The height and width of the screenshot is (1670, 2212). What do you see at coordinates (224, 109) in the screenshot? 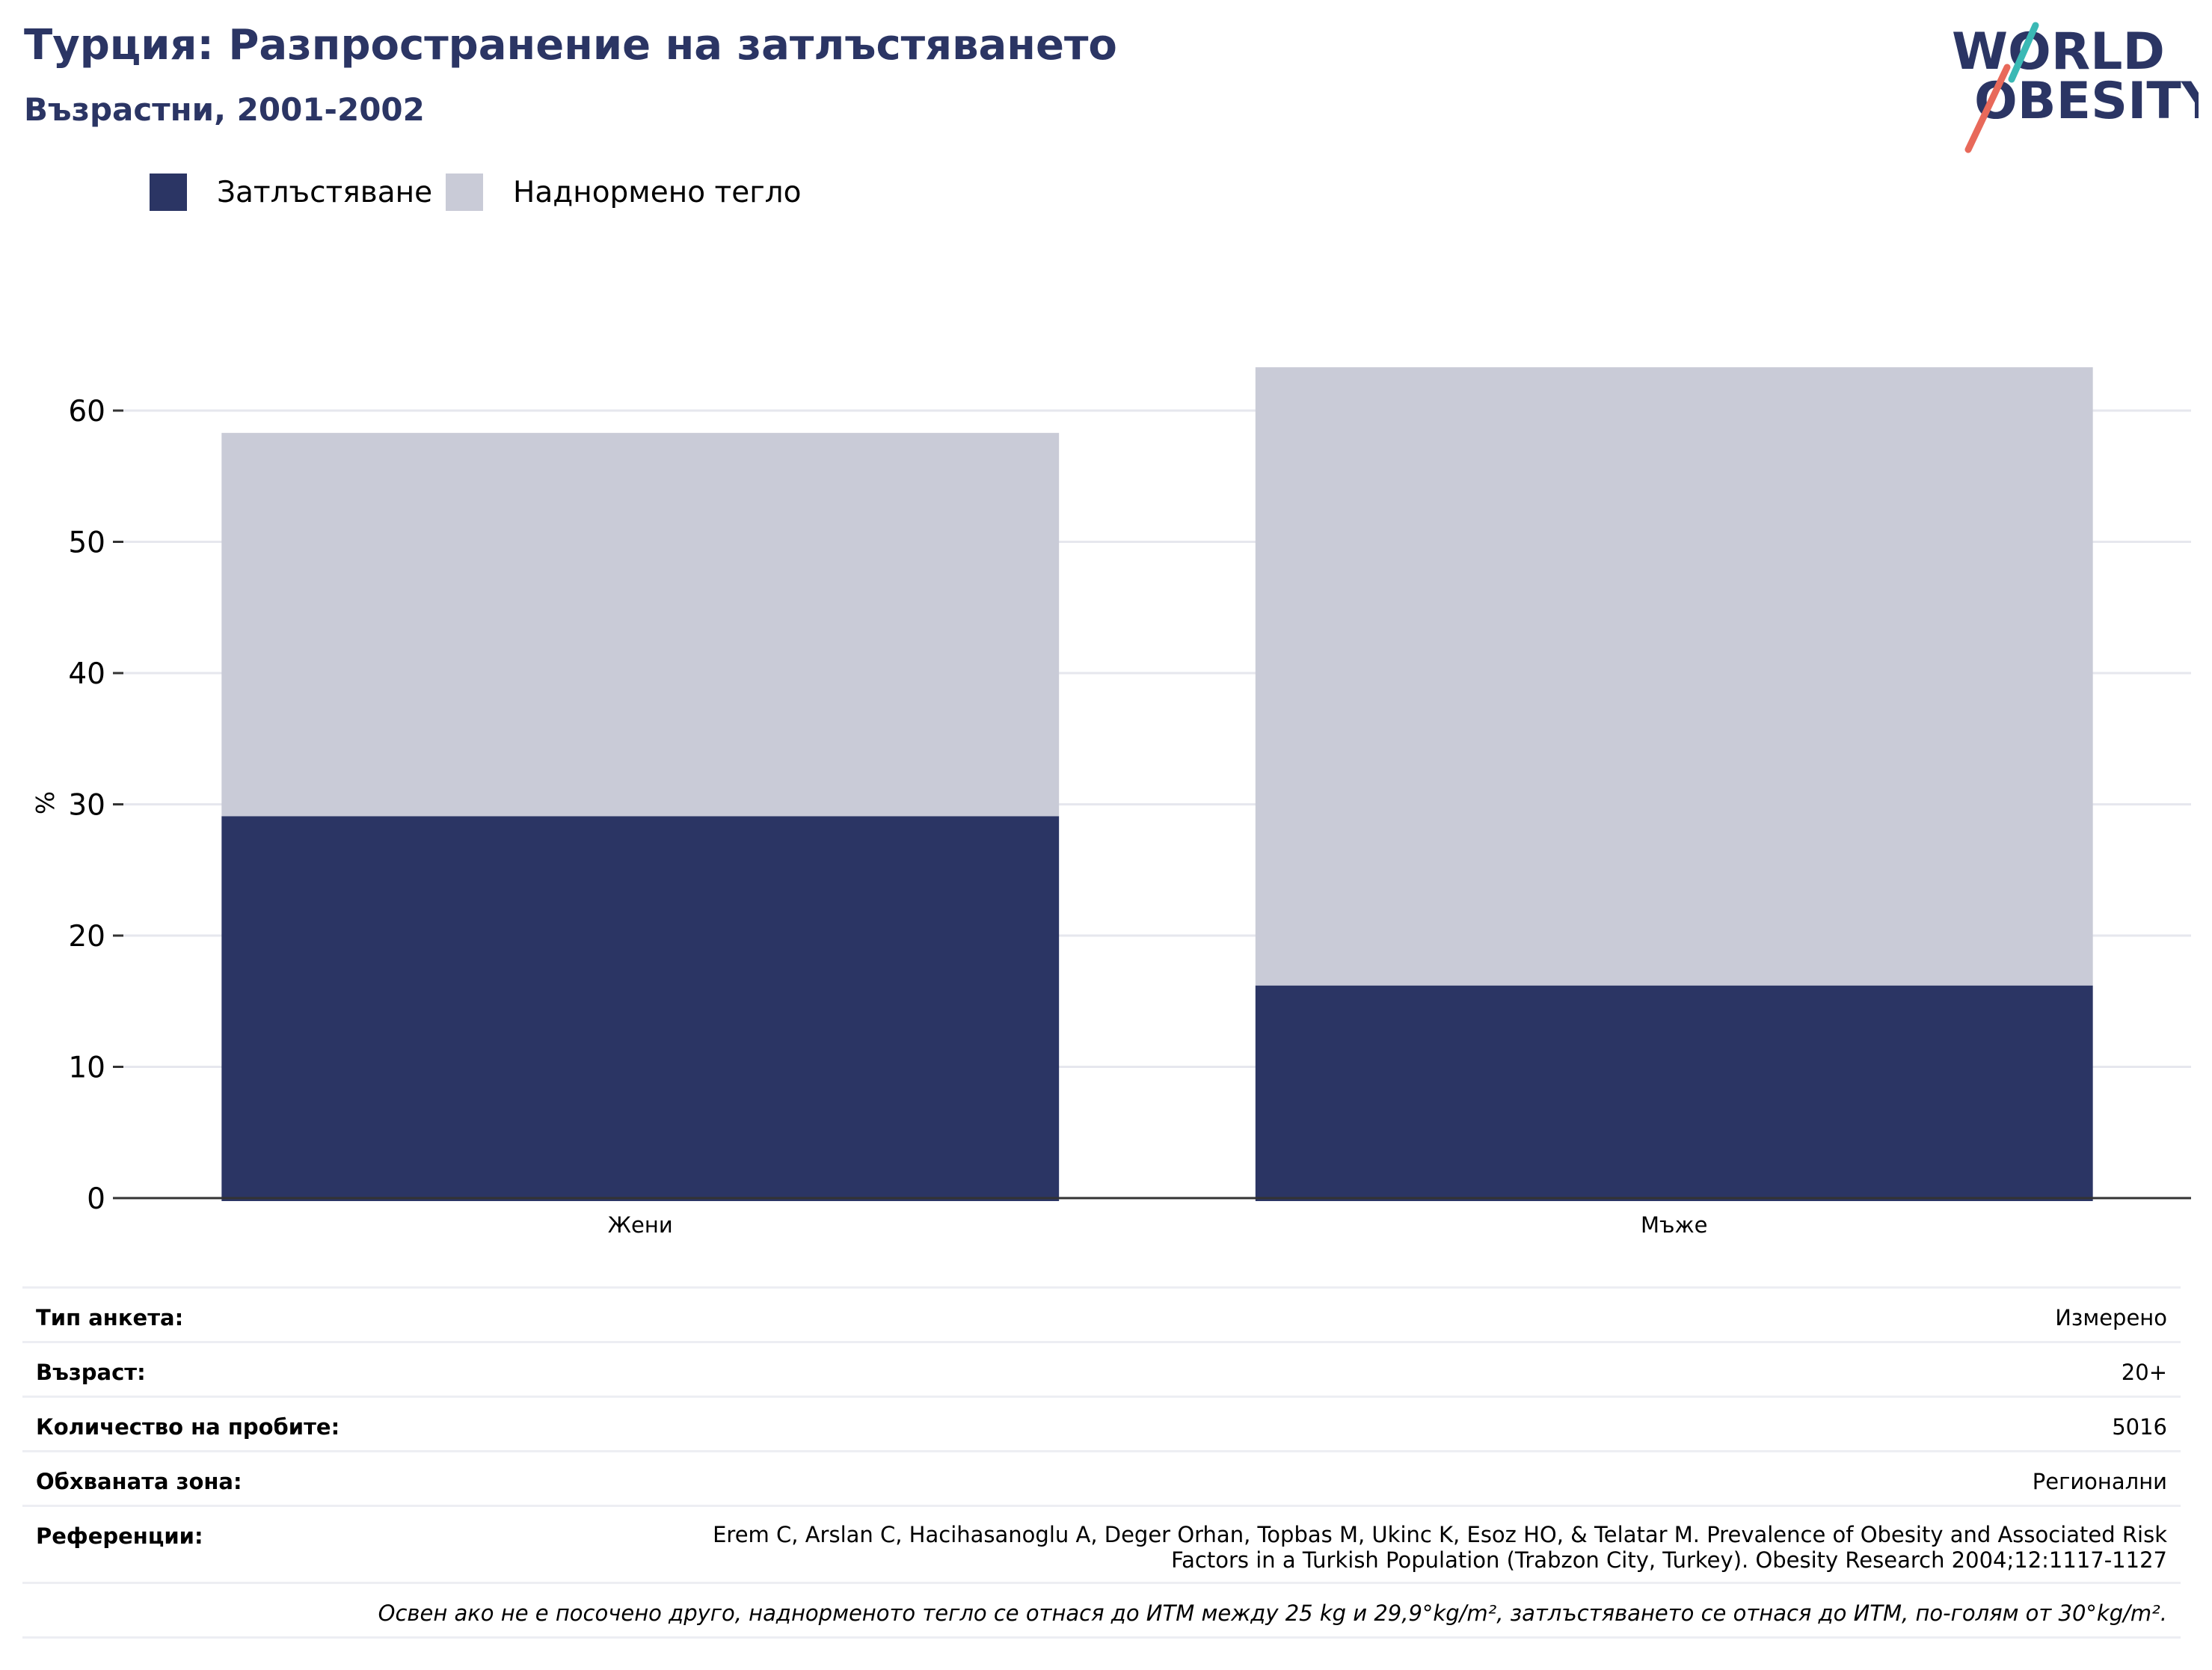
I see `chart-subtitle: Възрастни, 2001-2002` at bounding box center [224, 109].